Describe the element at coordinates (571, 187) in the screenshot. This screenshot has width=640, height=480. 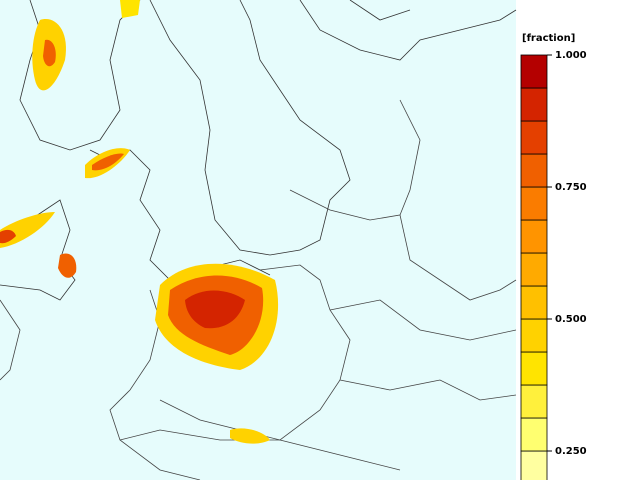
I see `colorbar-tick-label: 0.750` at that location.